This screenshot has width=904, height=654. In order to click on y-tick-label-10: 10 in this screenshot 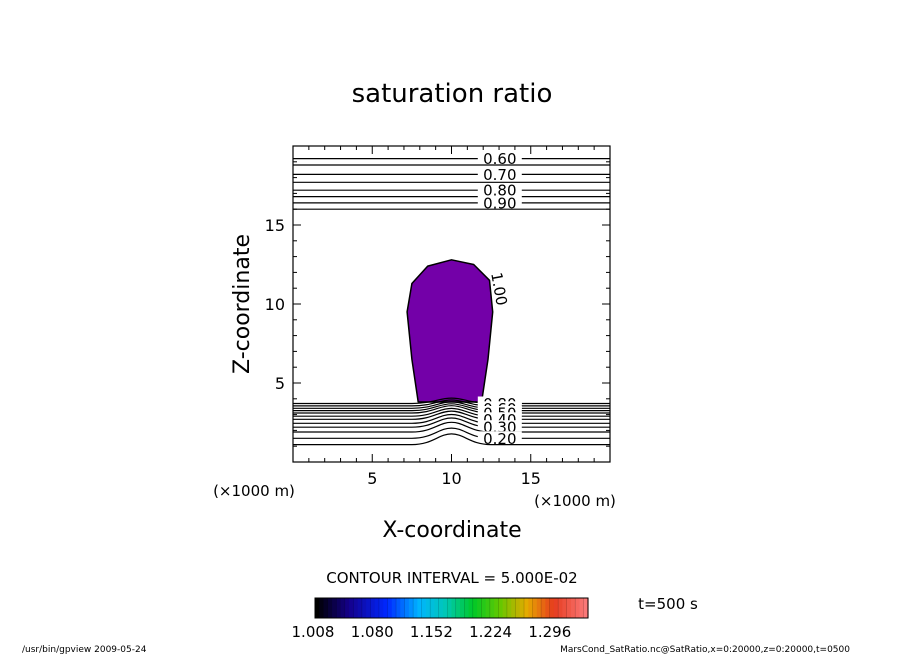, I will do `click(275, 304)`.